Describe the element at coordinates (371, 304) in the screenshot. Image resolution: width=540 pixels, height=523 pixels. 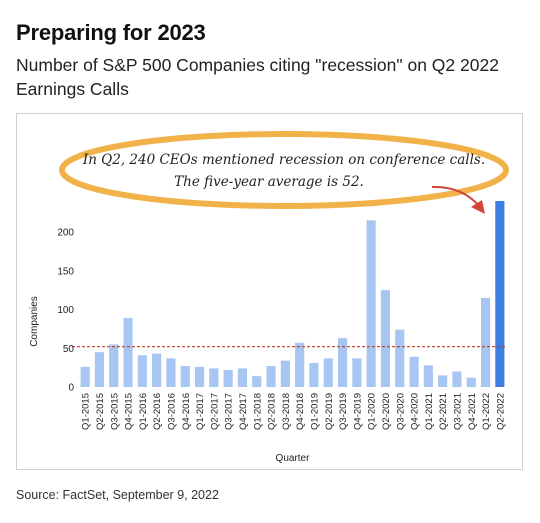
I see `bar-q1-2020` at that location.